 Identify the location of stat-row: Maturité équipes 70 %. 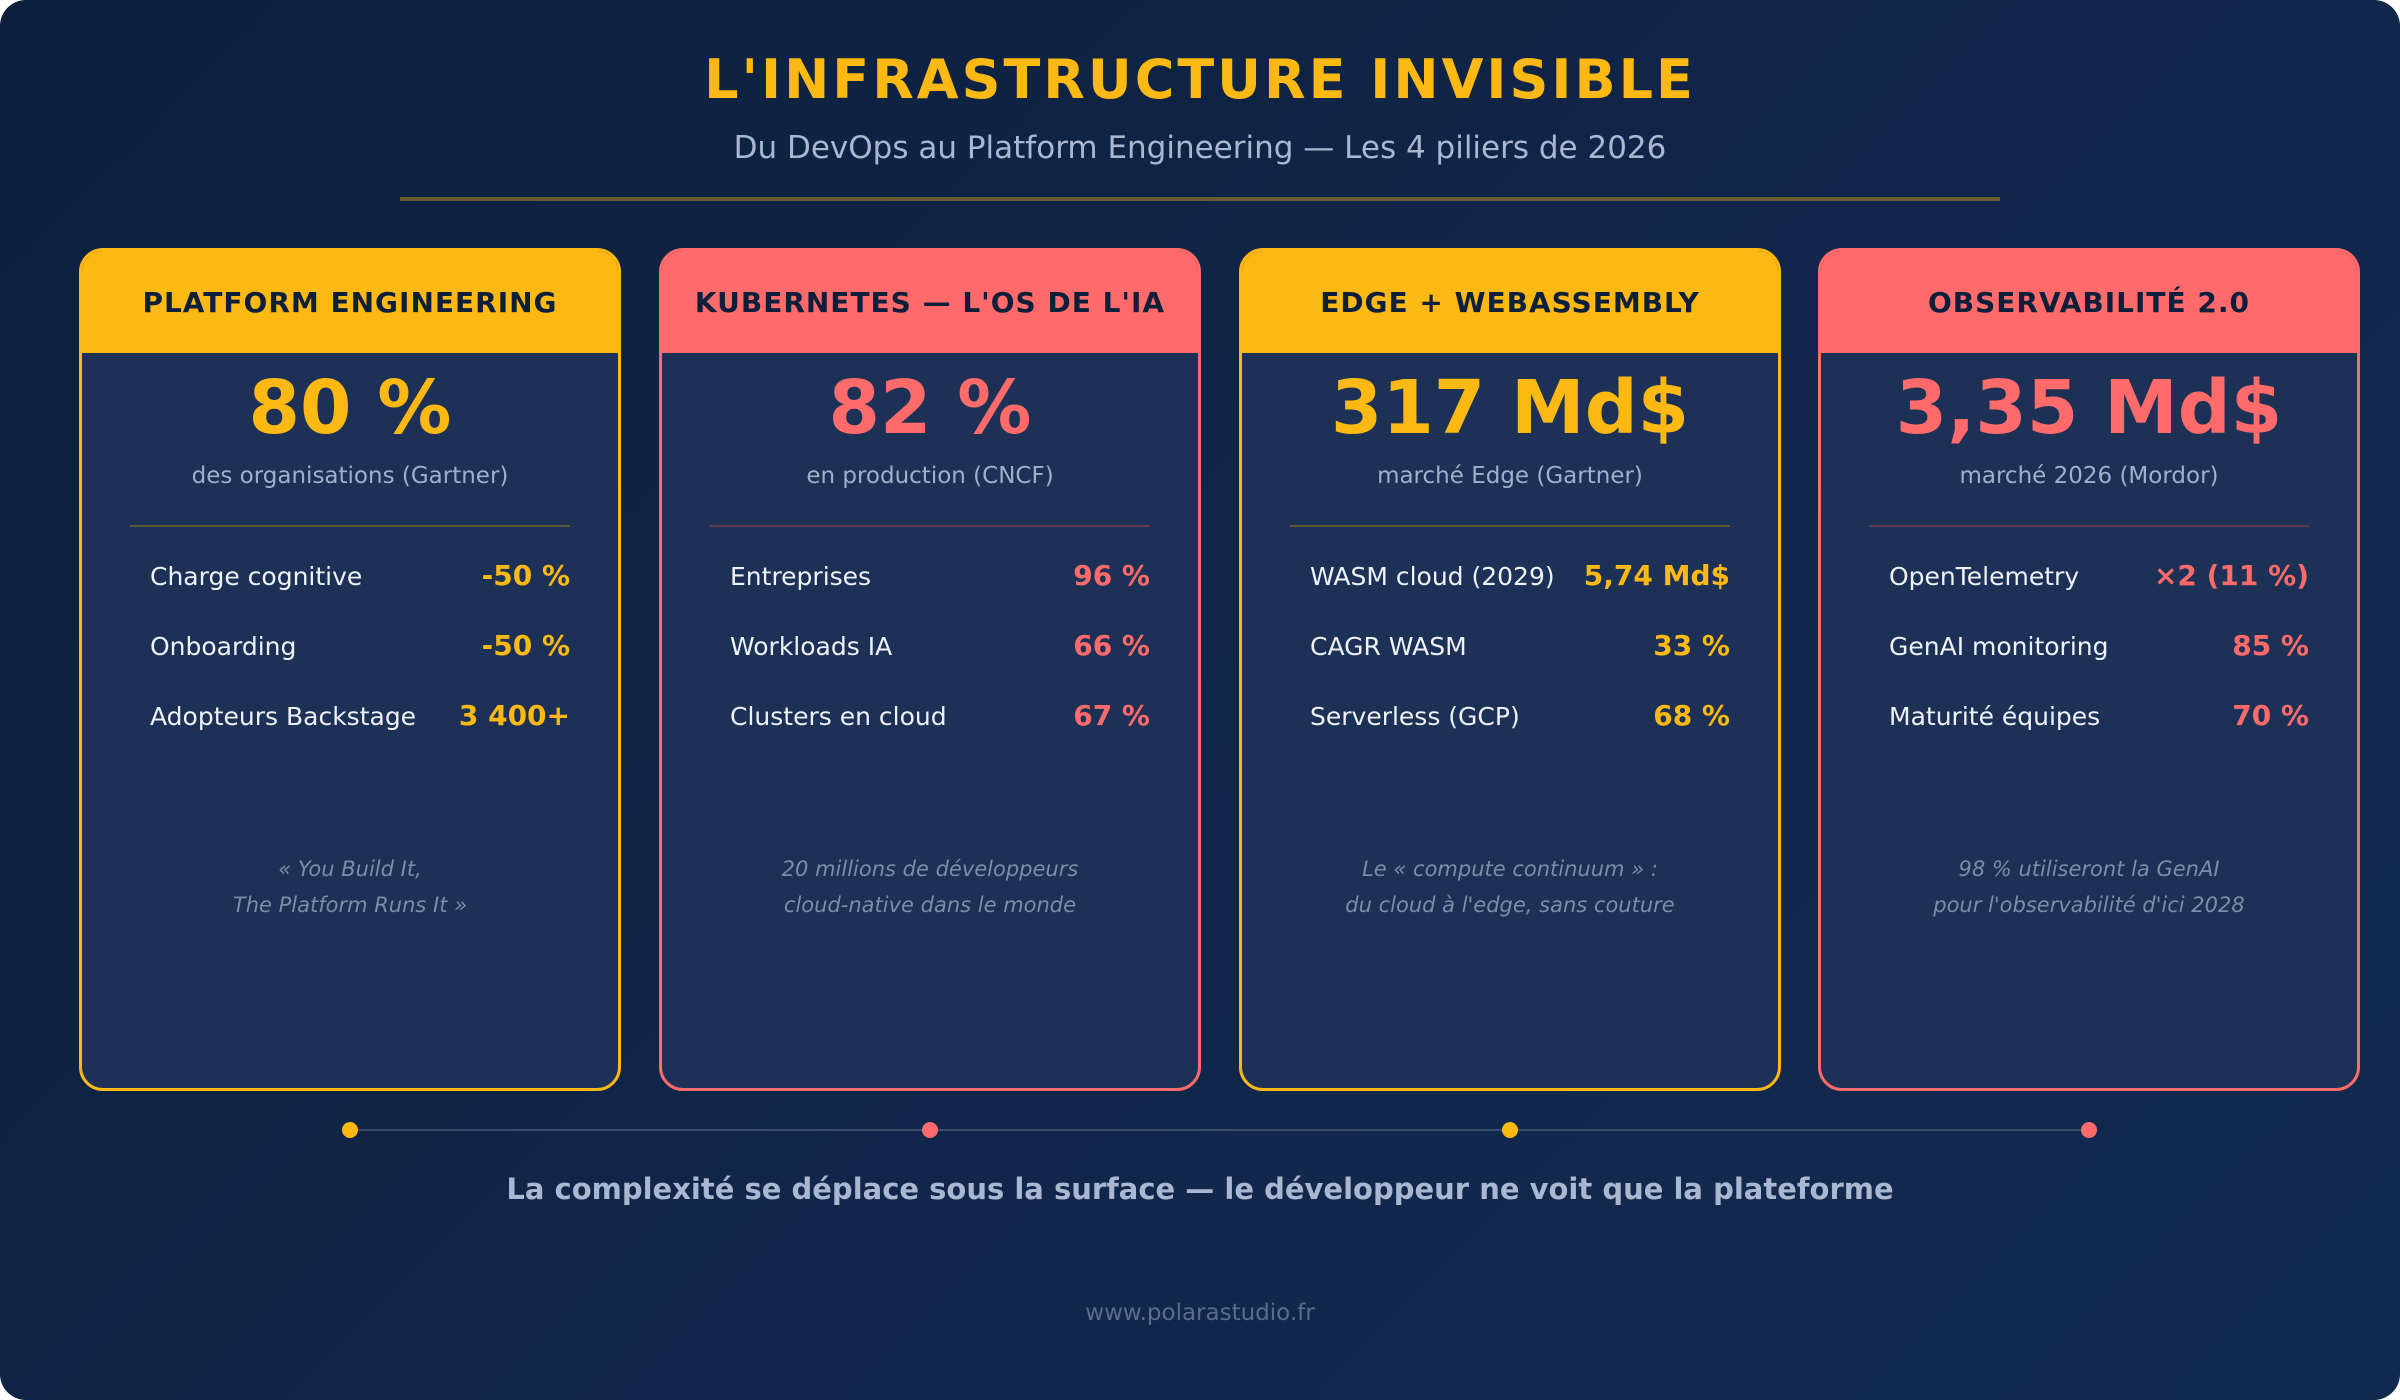
(2099, 726).